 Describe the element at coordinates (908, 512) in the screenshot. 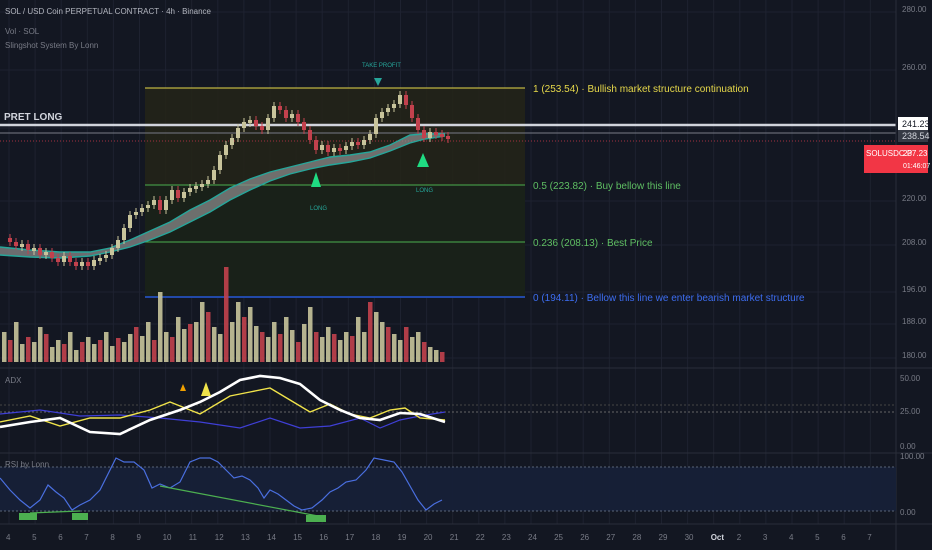

I see `rsi-level-0: 0.00` at that location.